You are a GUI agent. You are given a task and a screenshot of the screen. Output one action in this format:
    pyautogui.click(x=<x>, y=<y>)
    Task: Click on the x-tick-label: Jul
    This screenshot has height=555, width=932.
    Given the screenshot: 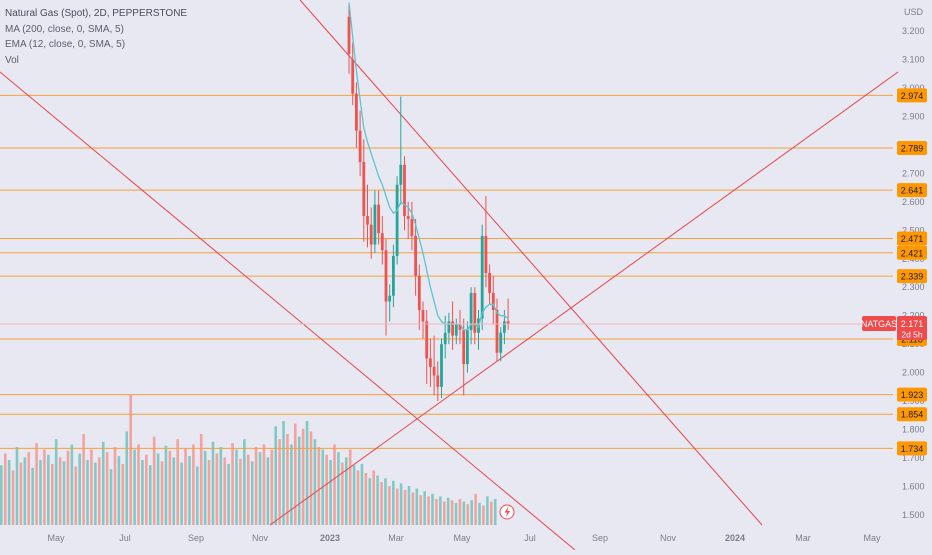 What is the action you would take?
    pyautogui.click(x=125, y=538)
    